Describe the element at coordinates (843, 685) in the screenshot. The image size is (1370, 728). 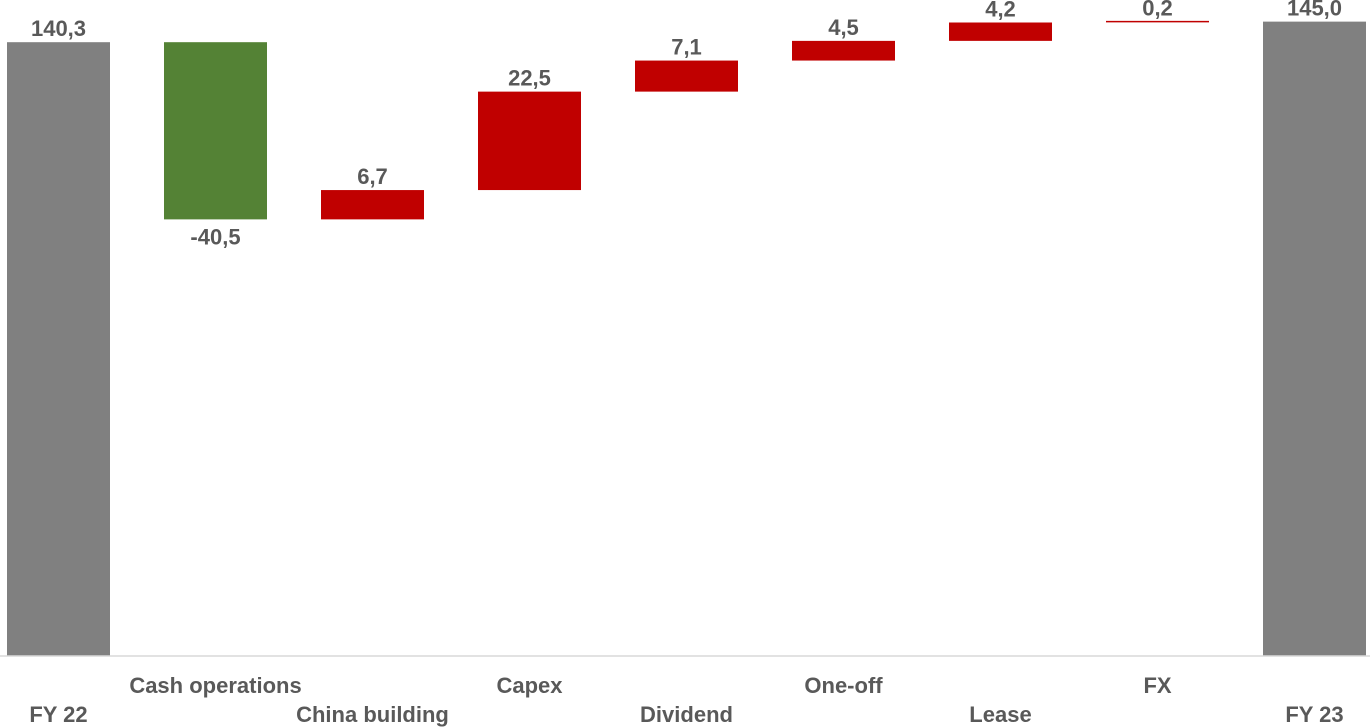
I see `category-label-one-off: One-off` at that location.